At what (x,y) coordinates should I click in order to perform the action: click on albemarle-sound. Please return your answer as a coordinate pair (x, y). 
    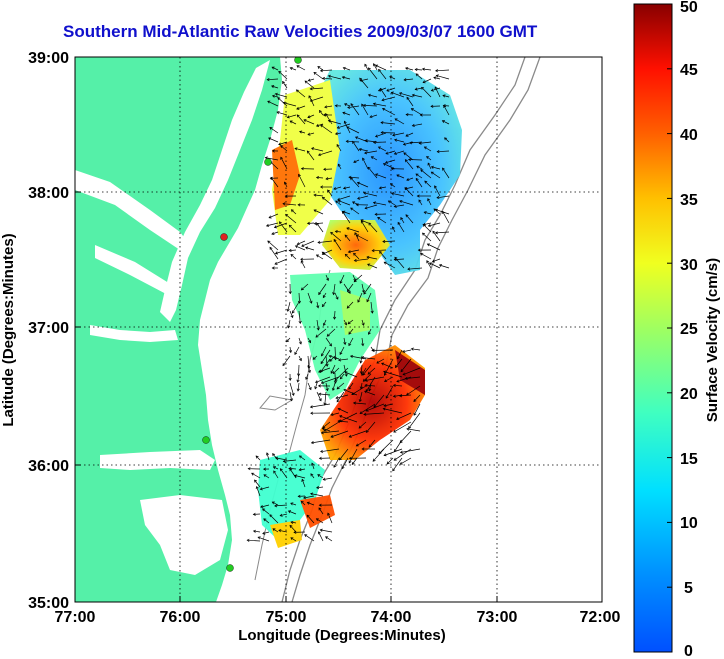
    Looking at the image, I should click on (157, 460).